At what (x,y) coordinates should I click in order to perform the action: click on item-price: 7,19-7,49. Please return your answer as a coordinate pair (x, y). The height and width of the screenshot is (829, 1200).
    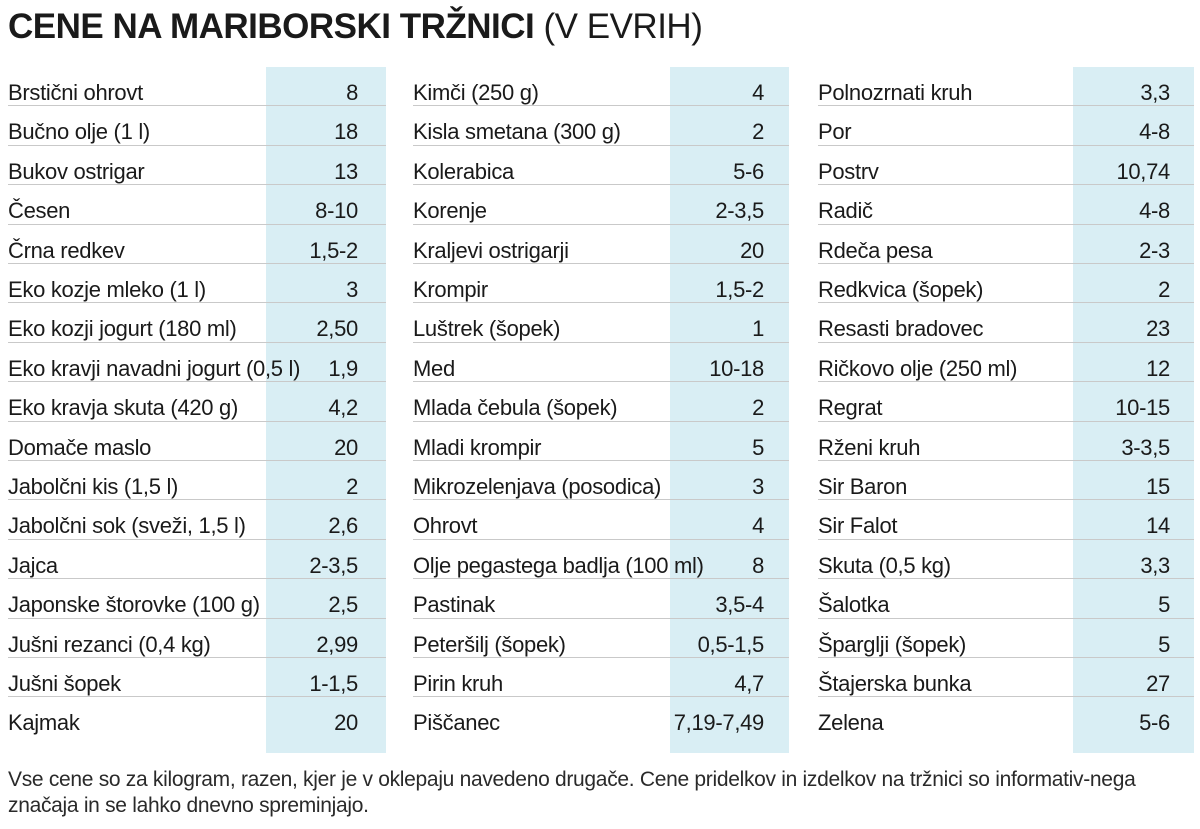
    Looking at the image, I should click on (719, 723).